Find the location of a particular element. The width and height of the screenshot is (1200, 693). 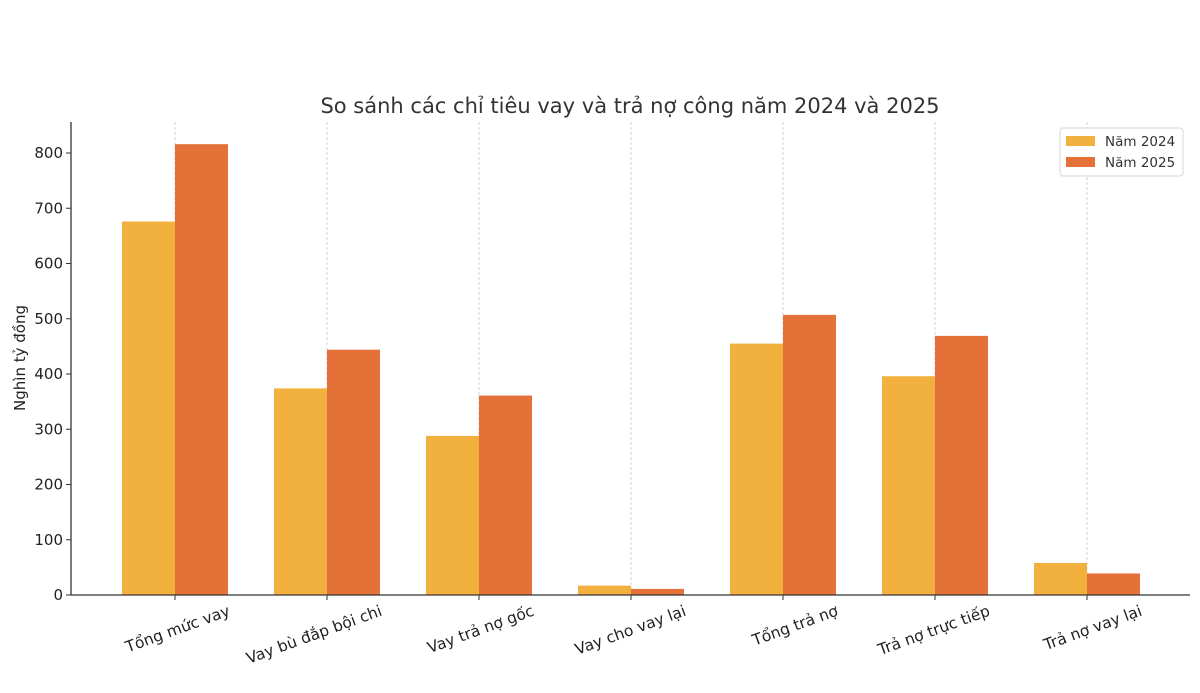

legend: Năm 2024 Năm 2025 is located at coordinates (1121, 152).